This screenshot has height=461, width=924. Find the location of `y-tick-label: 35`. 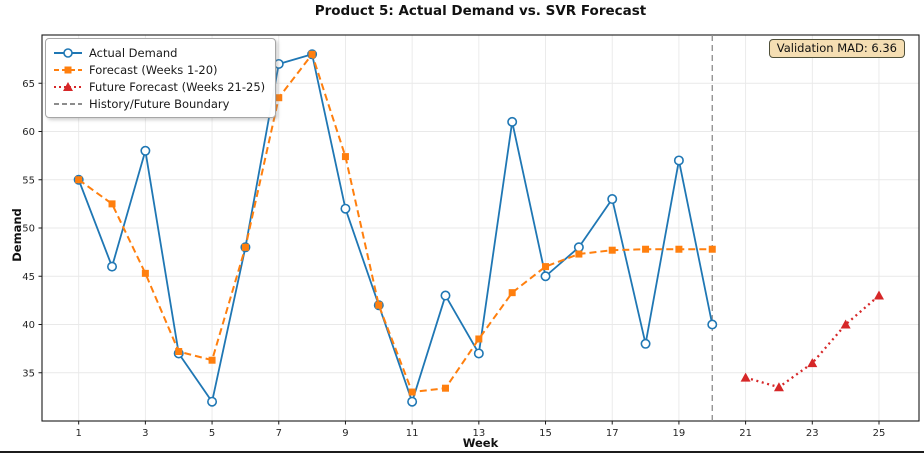

y-tick-label: 35 is located at coordinates (28, 373).